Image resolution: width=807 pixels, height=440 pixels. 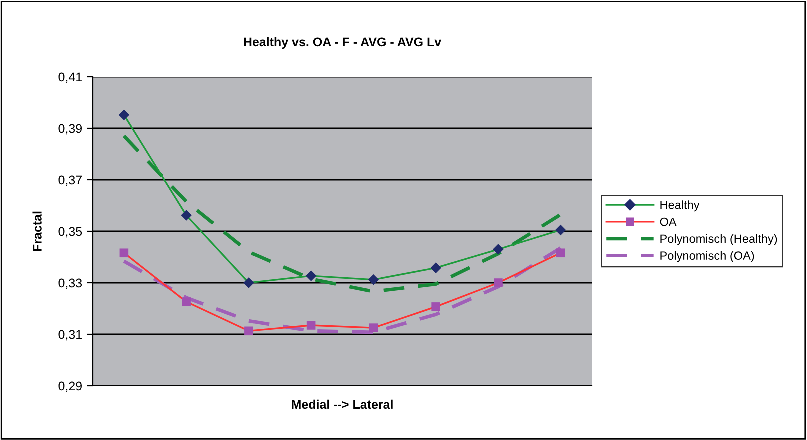 I want to click on y-tick-label: 0,29, so click(x=70, y=387).